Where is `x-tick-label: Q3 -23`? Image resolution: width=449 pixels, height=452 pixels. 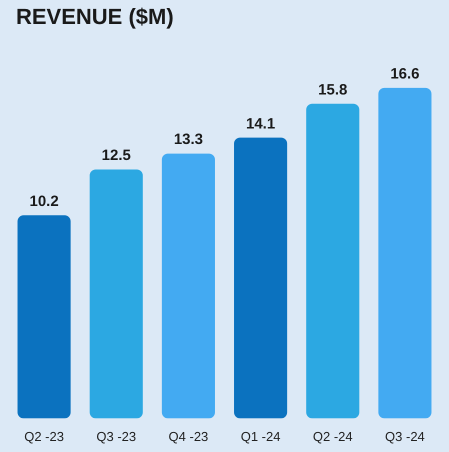
x-tick-label: Q3 -23 is located at coordinates (116, 436).